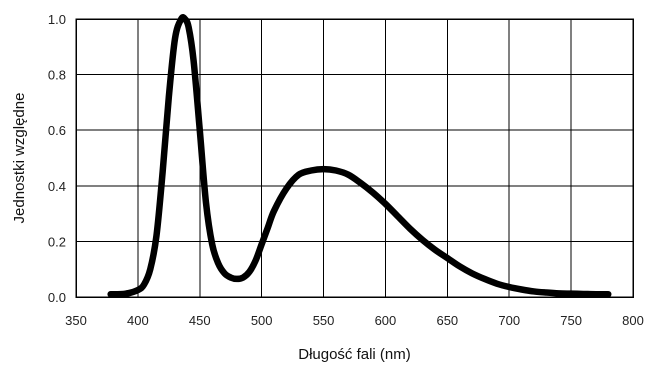 This screenshot has width=648, height=365. I want to click on x-tick-label: 500, so click(262, 320).